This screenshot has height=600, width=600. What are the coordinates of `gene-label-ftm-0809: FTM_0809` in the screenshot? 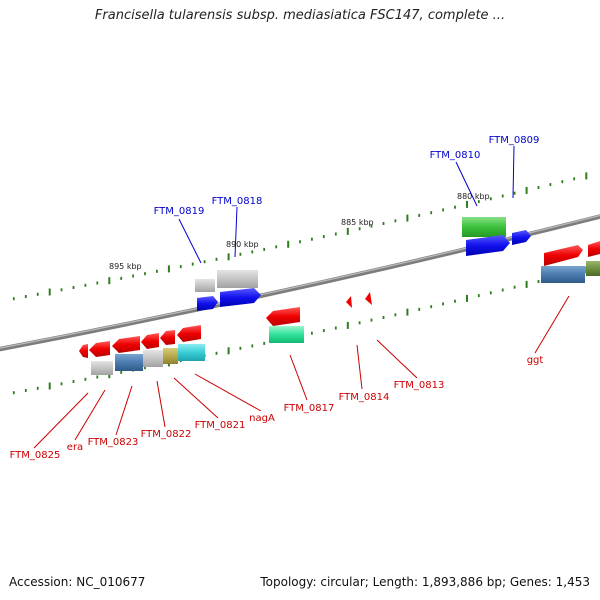 It's located at (514, 140).